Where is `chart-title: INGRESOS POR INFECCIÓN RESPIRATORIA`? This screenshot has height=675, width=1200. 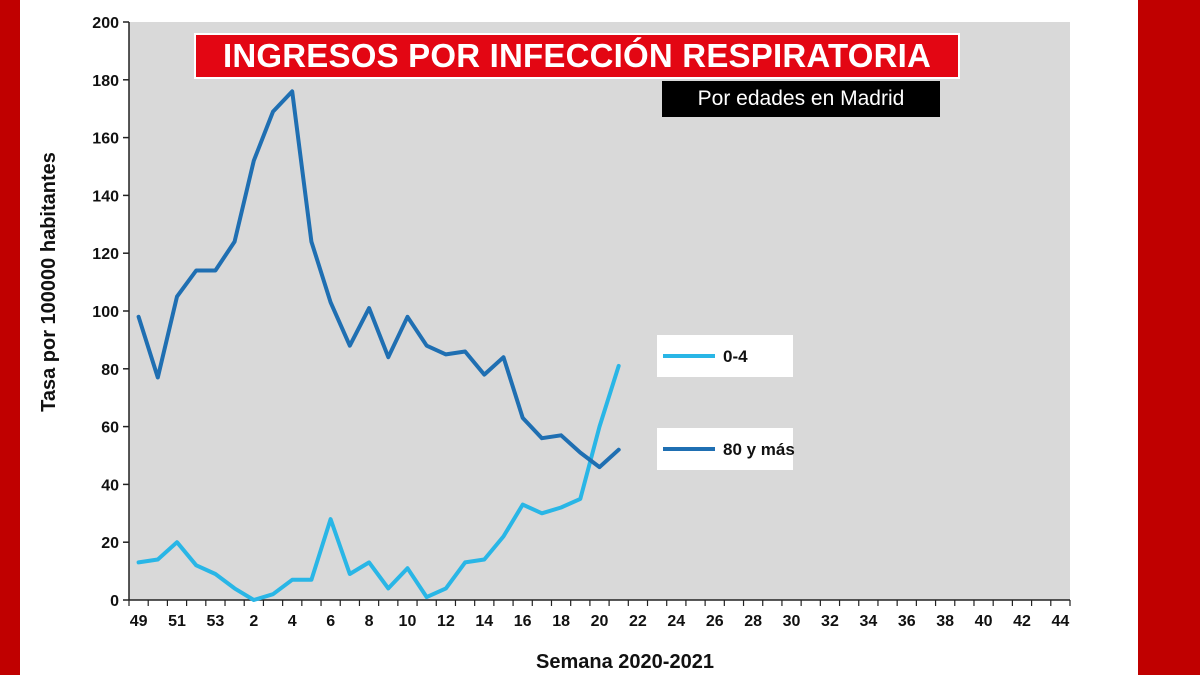 chart-title: INGRESOS POR INFECCIÓN RESPIRATORIA is located at coordinates (577, 56).